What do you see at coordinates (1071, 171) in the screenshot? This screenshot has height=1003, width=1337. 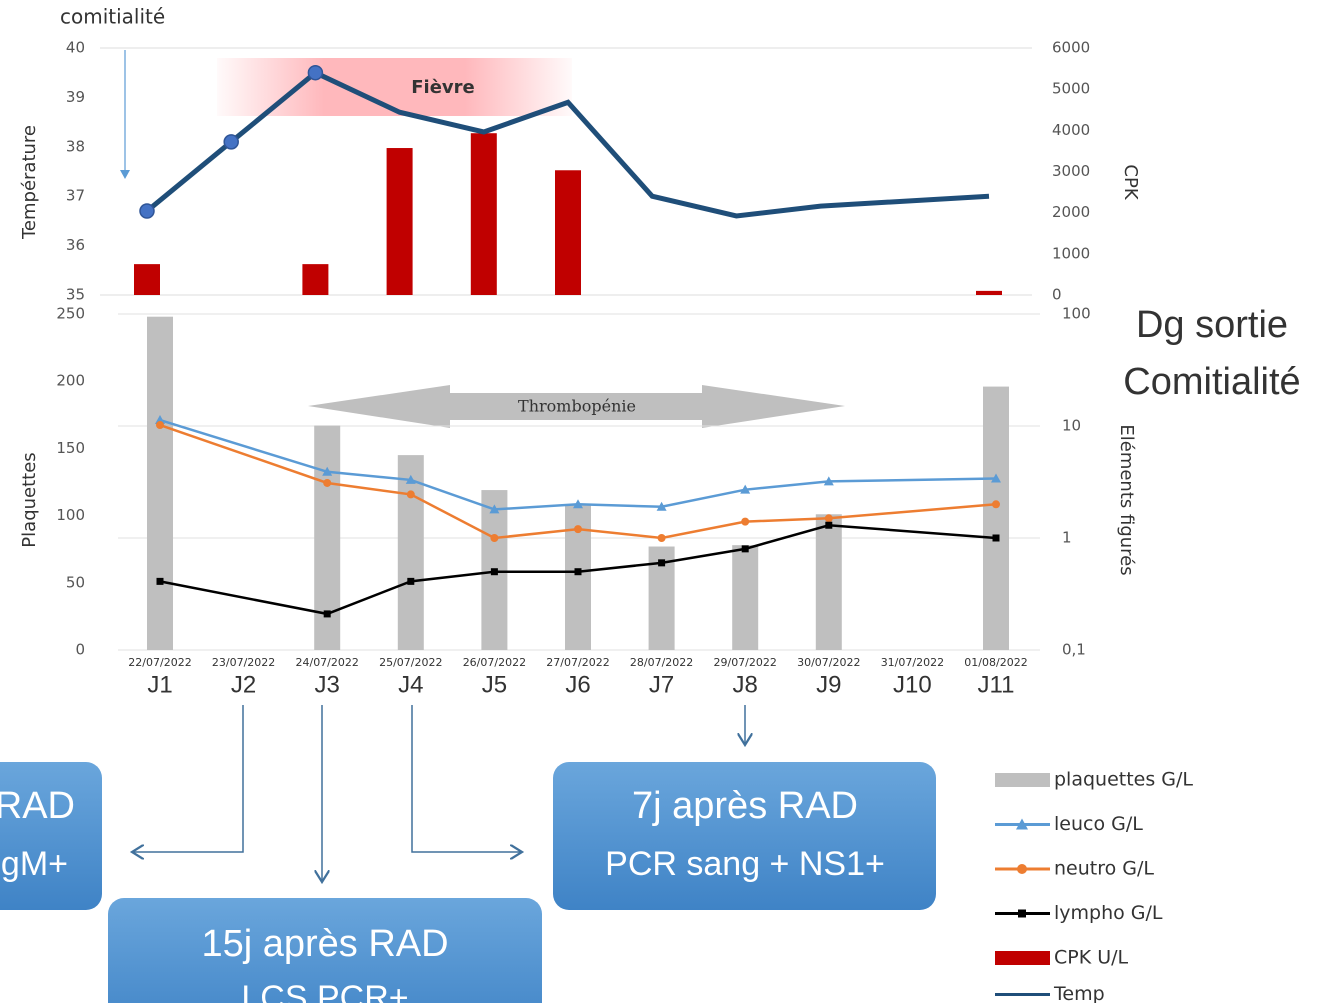 I see `y2-tick-label: 3000` at bounding box center [1071, 171].